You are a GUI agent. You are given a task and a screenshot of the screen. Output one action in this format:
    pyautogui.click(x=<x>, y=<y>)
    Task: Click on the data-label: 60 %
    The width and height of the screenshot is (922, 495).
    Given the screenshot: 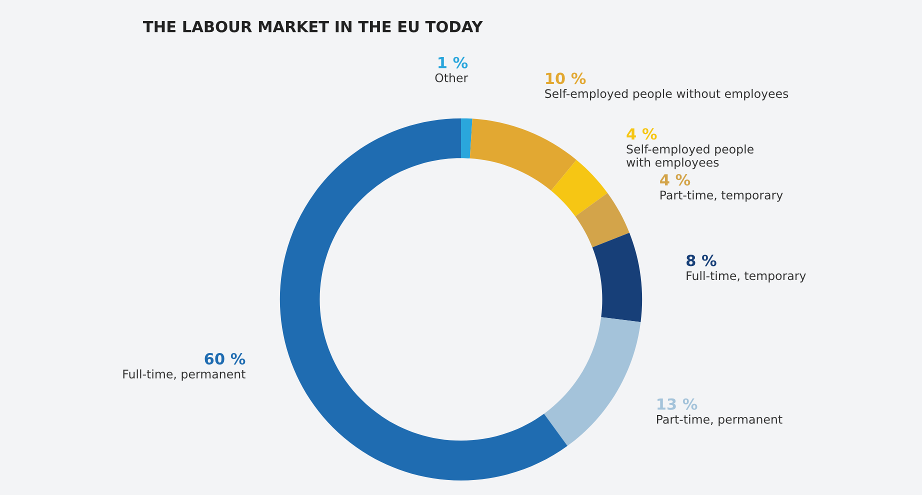 What is the action you would take?
    pyautogui.click(x=225, y=359)
    